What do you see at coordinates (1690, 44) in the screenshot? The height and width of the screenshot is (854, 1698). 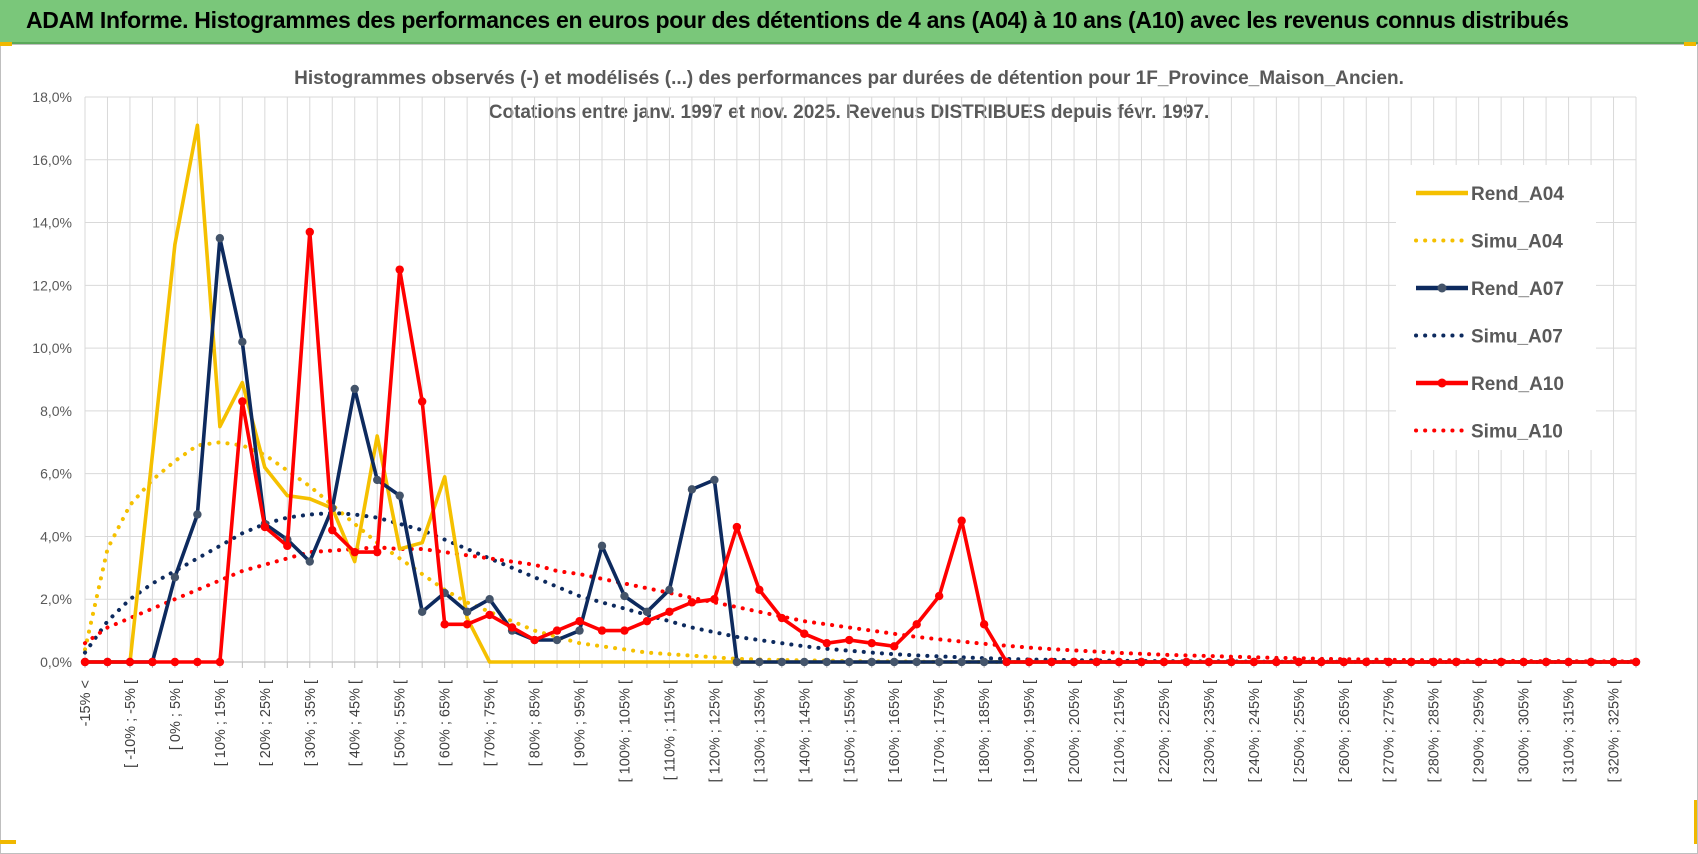 I see `corner-mark-right` at bounding box center [1690, 44].